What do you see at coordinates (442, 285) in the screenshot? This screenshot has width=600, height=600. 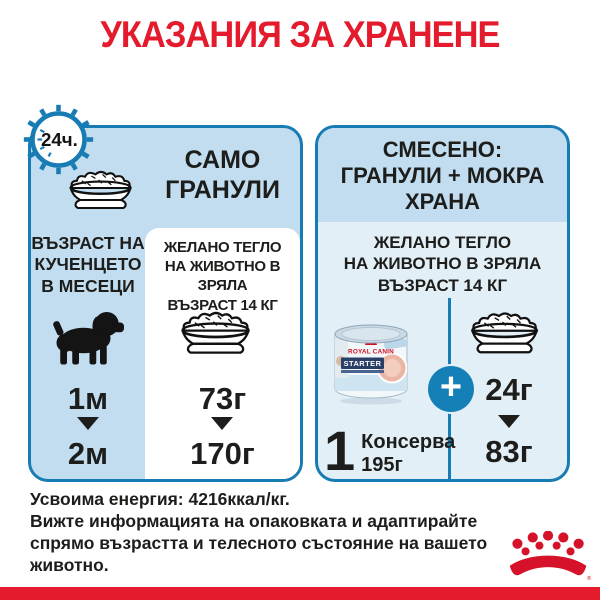 I see `mixed-weight-line3: ВЪЗРАСТ 14 КГ` at bounding box center [442, 285].